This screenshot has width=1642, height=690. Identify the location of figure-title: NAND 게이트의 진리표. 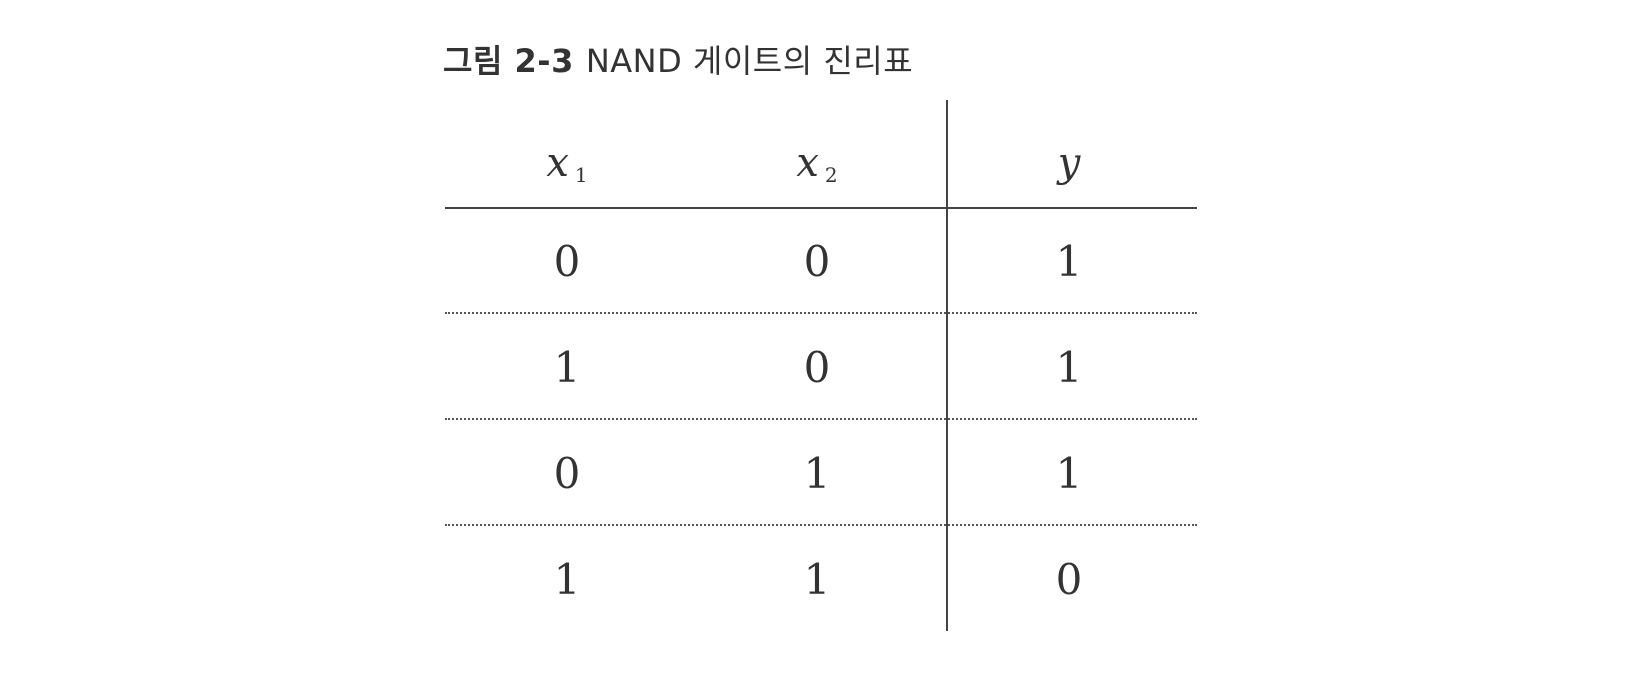
(749, 61).